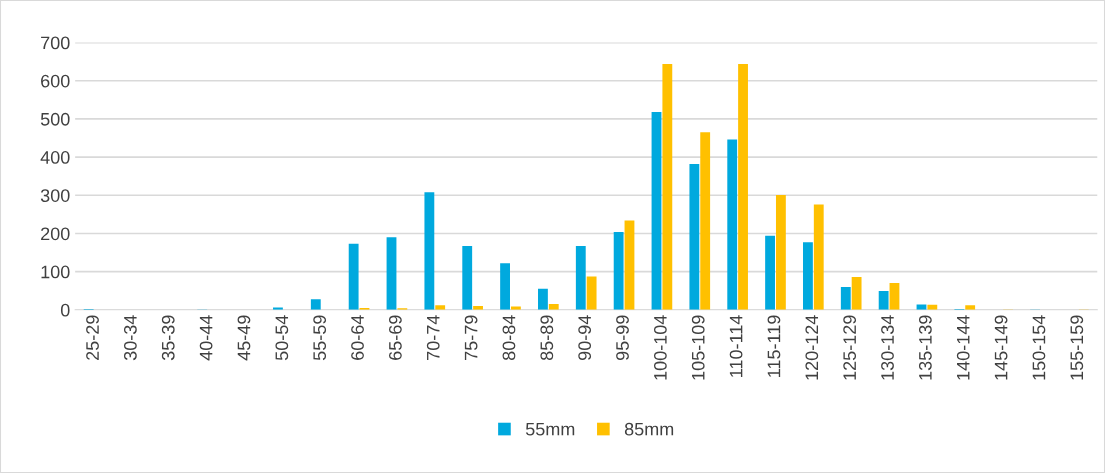 The height and width of the screenshot is (473, 1105). Describe the element at coordinates (736, 346) in the screenshot. I see `x-tick-label: 110-114` at that location.